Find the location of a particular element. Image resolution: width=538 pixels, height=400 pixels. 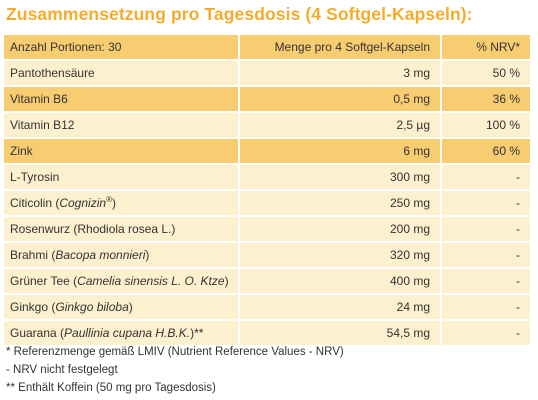

table-row: Vitamin B12 2,5 µg 100 % is located at coordinates (267, 126).